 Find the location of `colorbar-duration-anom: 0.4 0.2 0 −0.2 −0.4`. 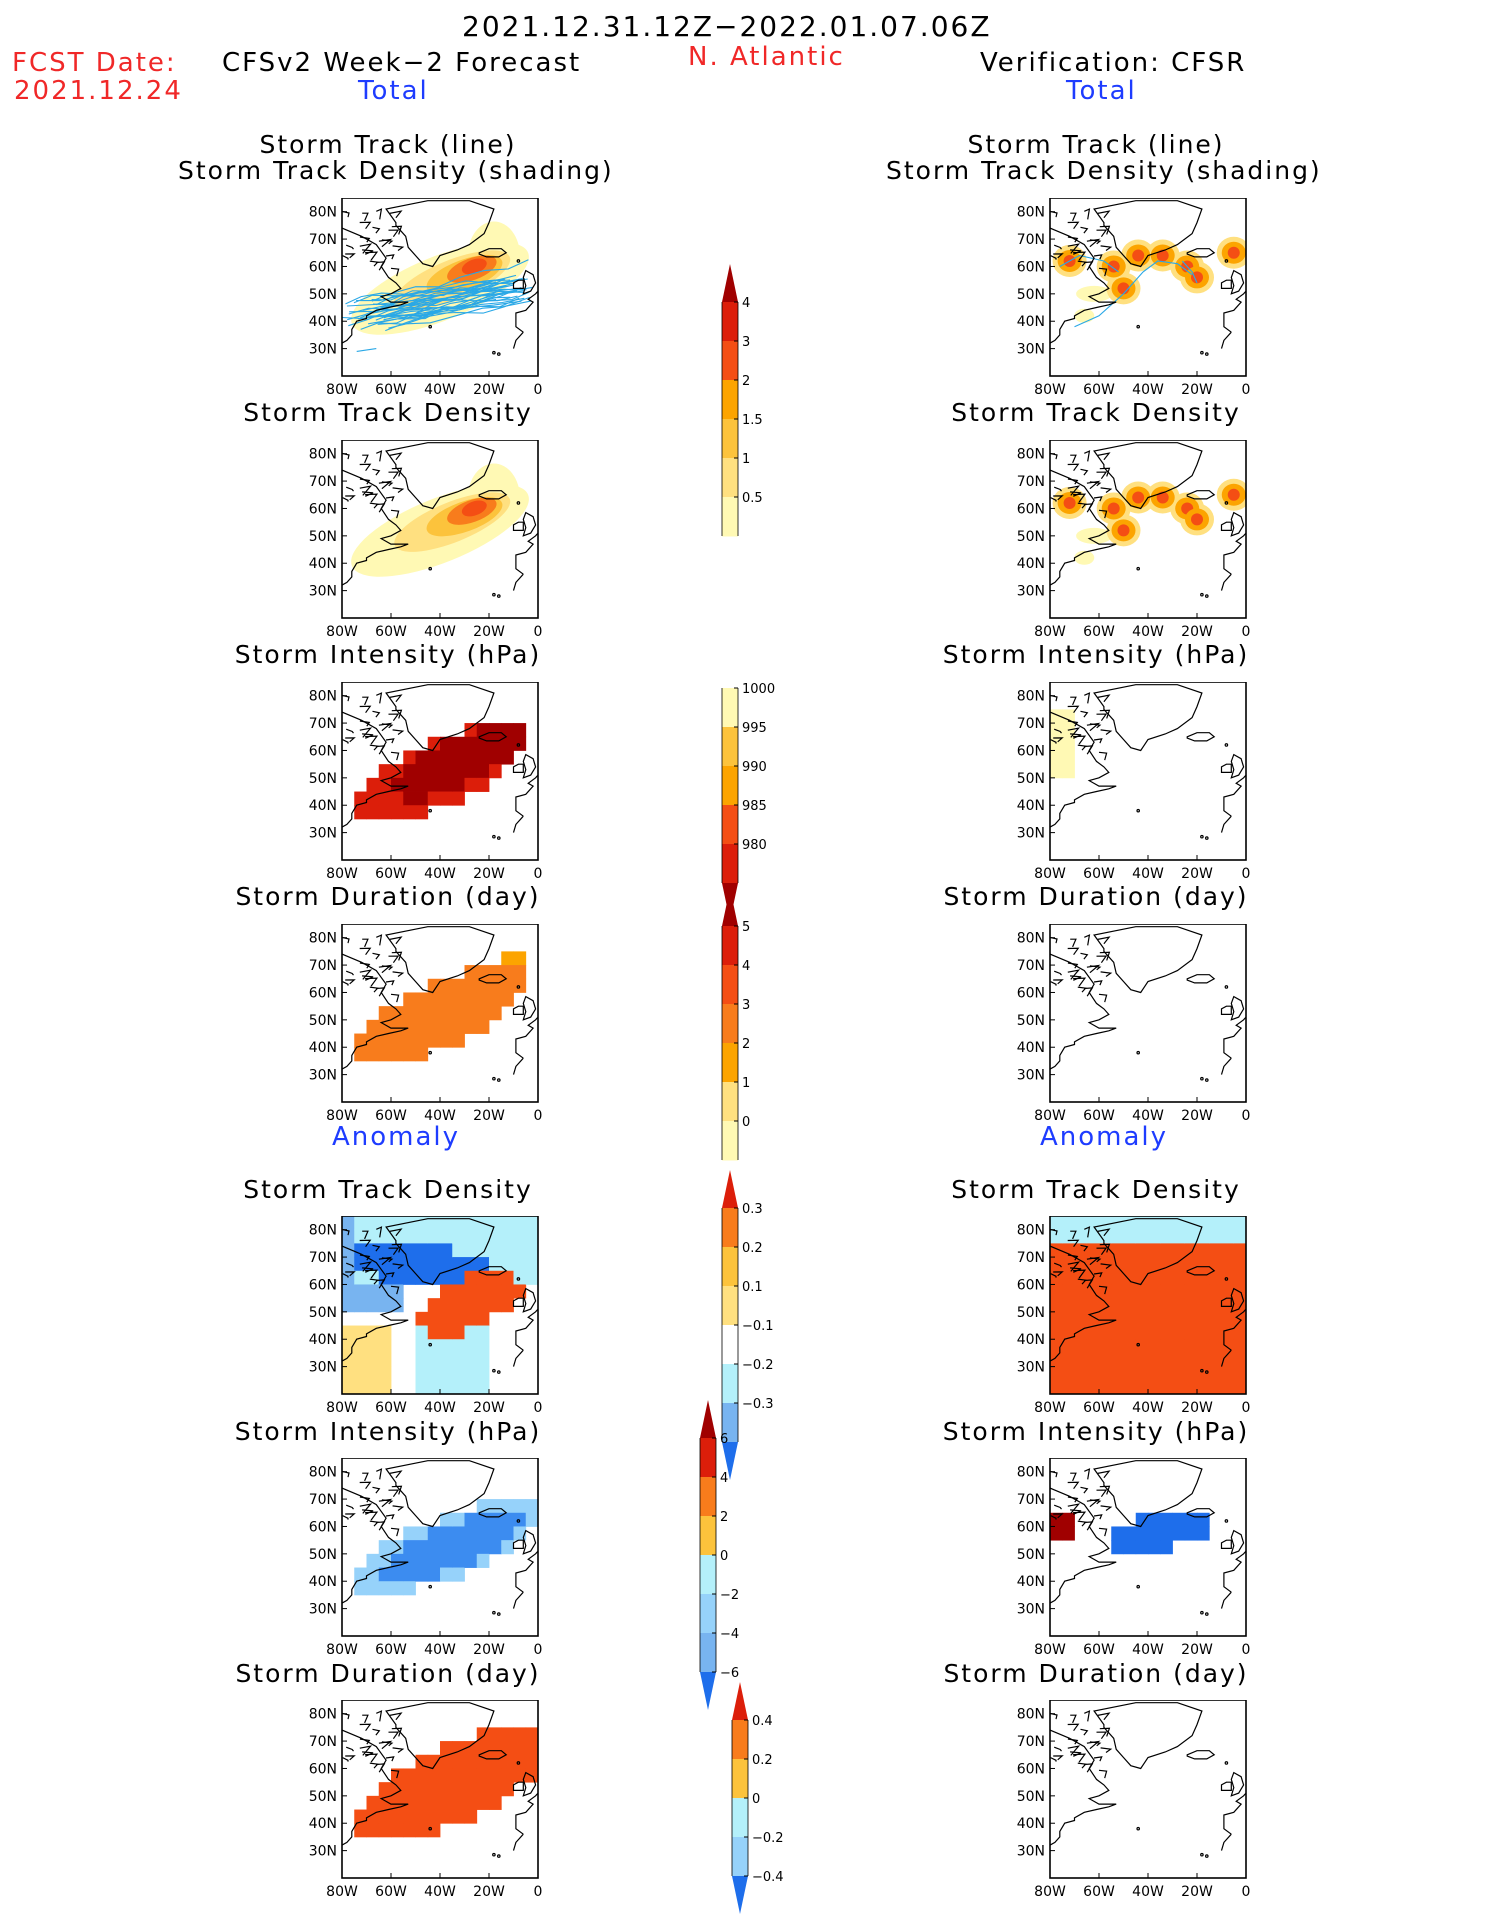

colorbar-duration-anom: 0.4 0.2 0 −0.2 −0.4 is located at coordinates (765, 1805).